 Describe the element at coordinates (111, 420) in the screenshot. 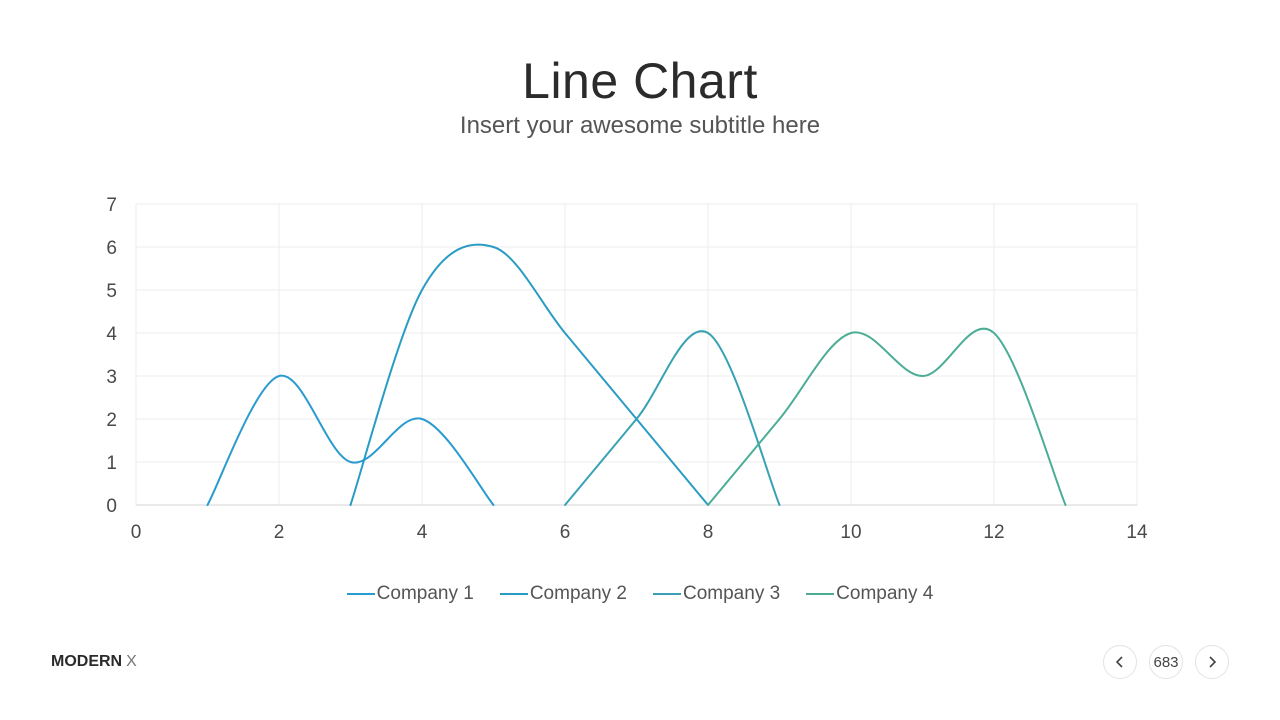

I see `y-tick-label: 2` at that location.